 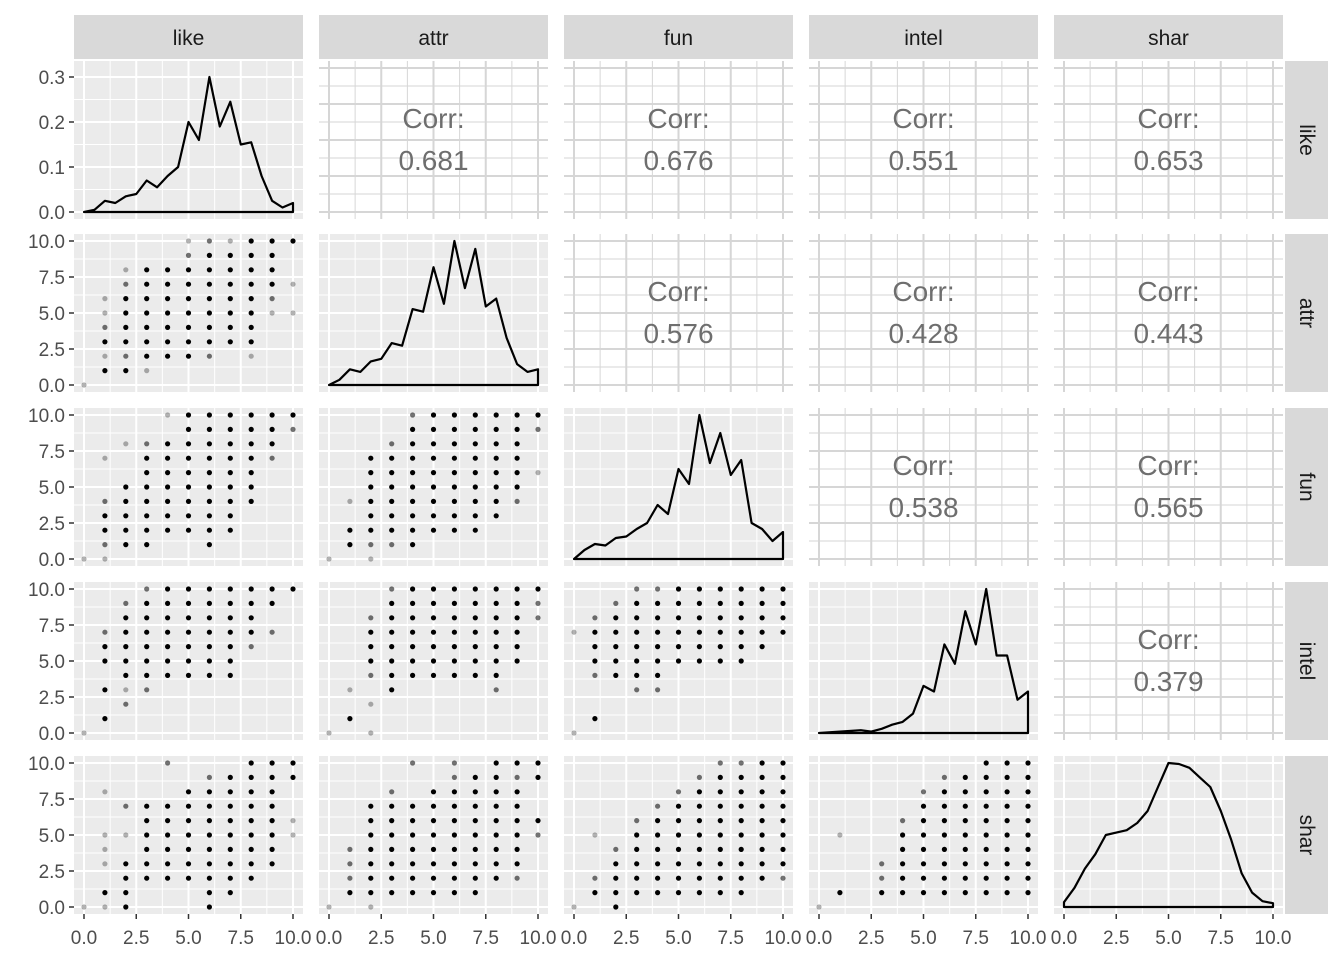 I want to click on row-strip-attr: attr, so click(x=1306, y=313).